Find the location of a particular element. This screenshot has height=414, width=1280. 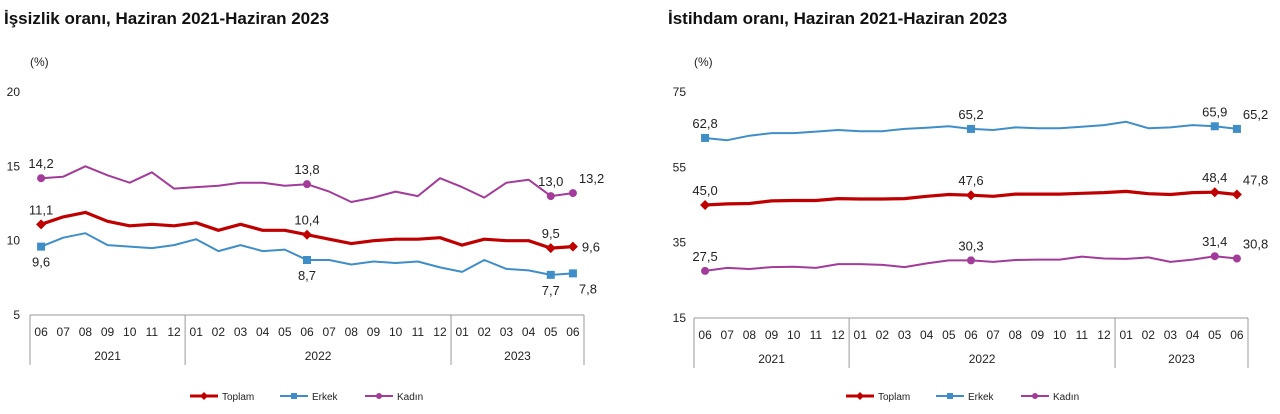

data-label: 62,8 is located at coordinates (704, 123).